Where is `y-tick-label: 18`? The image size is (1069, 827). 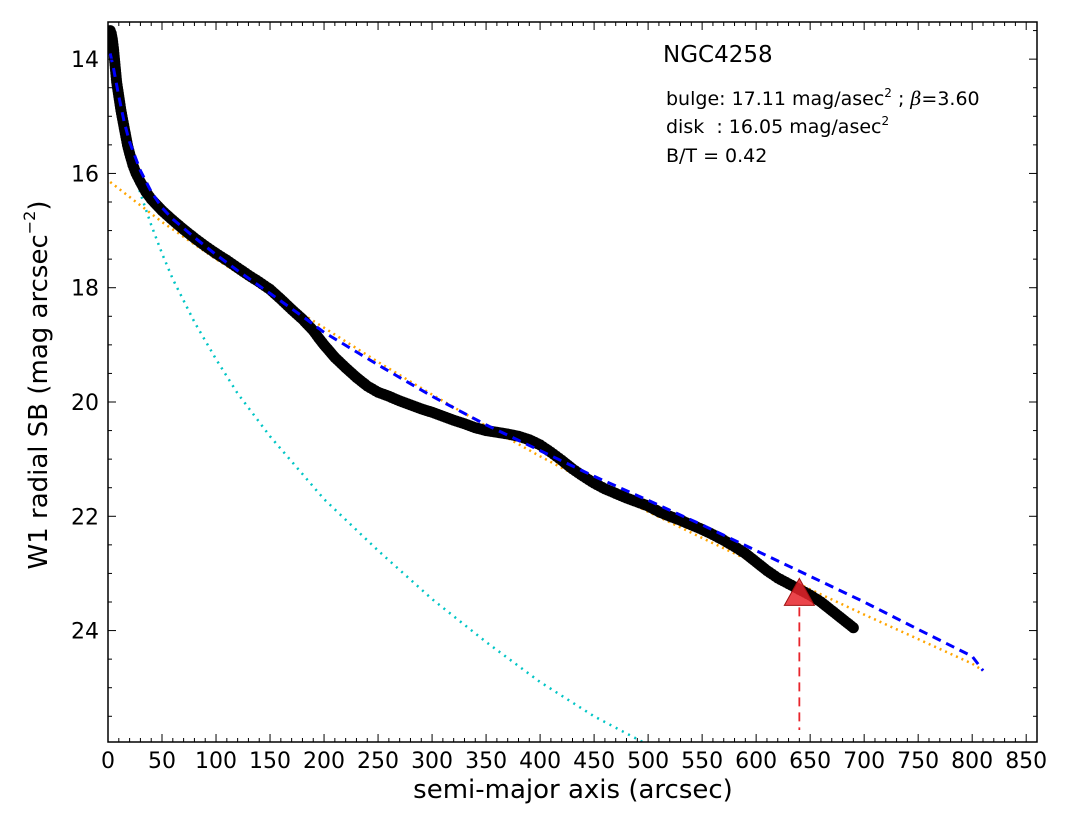 y-tick-label: 18 is located at coordinates (85, 289).